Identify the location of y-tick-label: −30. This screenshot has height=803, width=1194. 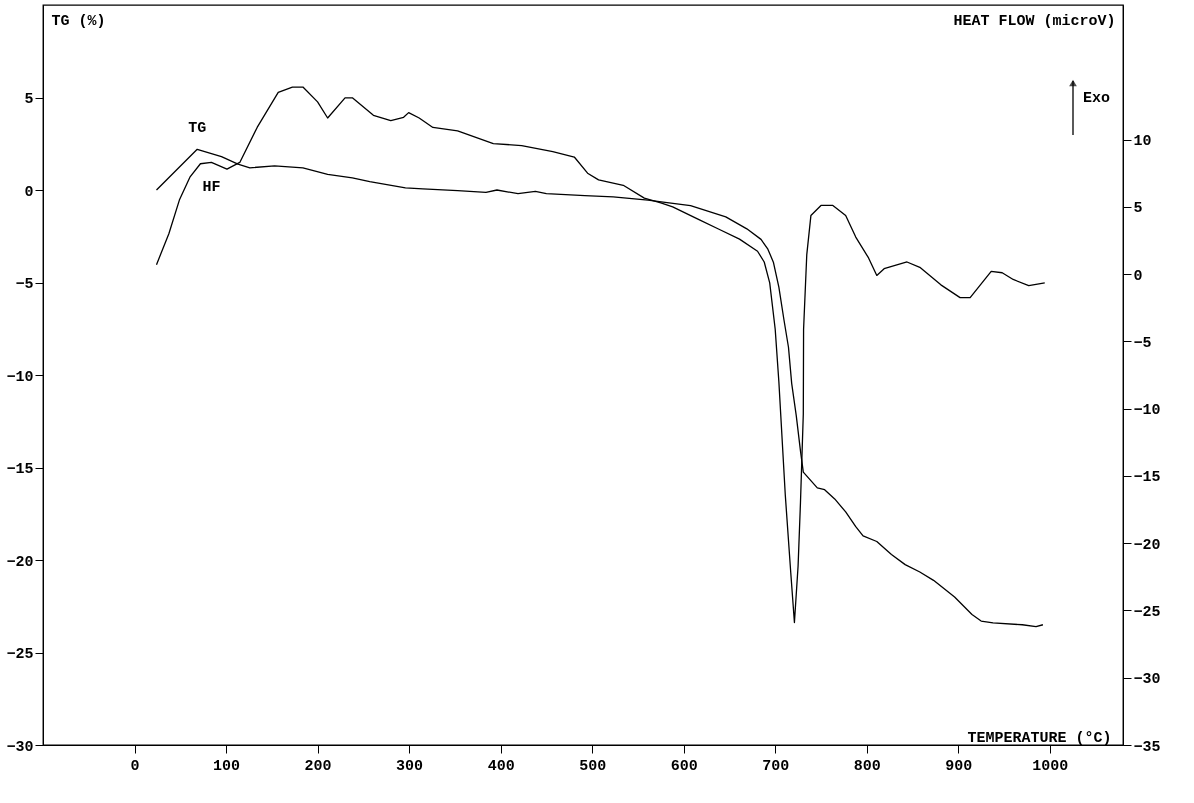
(20, 747).